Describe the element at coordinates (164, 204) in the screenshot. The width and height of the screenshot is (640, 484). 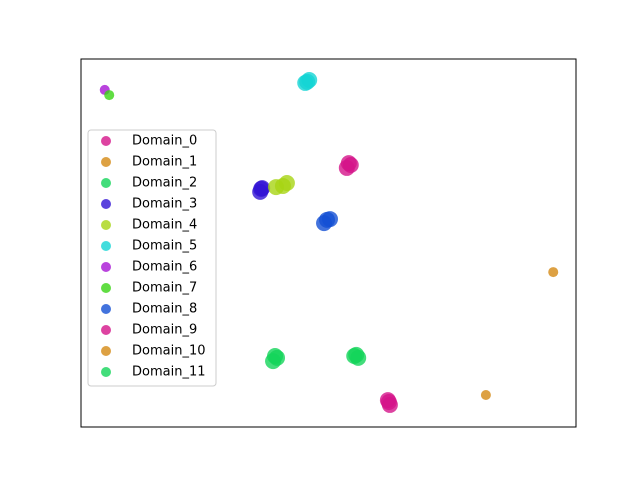
I see `legend-label: Domain_3` at that location.